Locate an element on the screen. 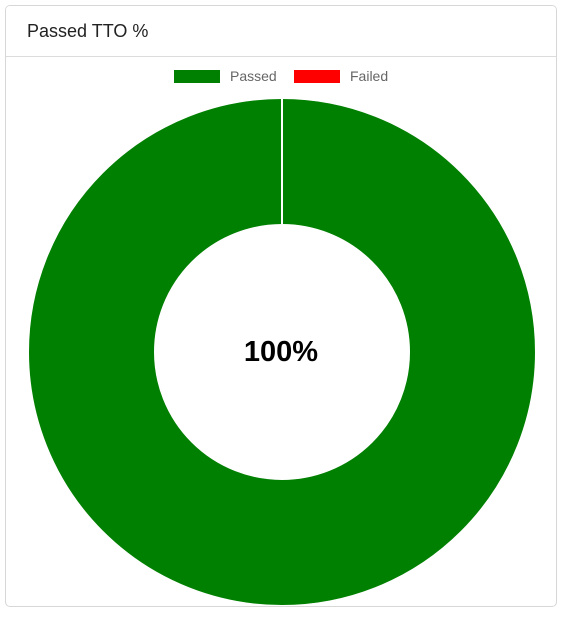 The image size is (565, 617). center-percentage-label: 100% is located at coordinates (281, 352).